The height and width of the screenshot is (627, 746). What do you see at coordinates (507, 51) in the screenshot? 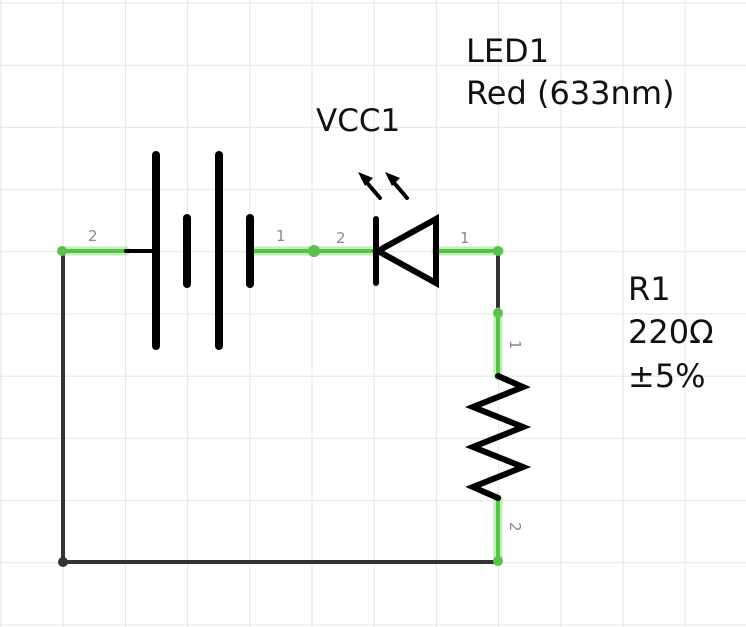
I see `led-ref-label: LED1` at bounding box center [507, 51].